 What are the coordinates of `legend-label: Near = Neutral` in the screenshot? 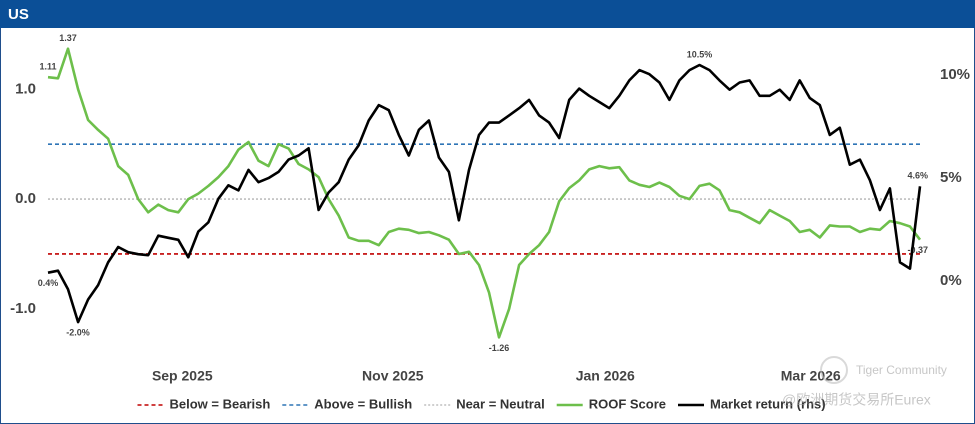 It's located at (500, 403).